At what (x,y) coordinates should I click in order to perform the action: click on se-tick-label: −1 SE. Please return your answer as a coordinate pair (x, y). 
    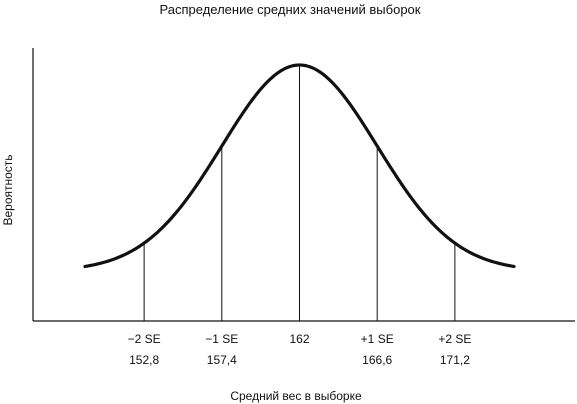
    Looking at the image, I should click on (221, 339).